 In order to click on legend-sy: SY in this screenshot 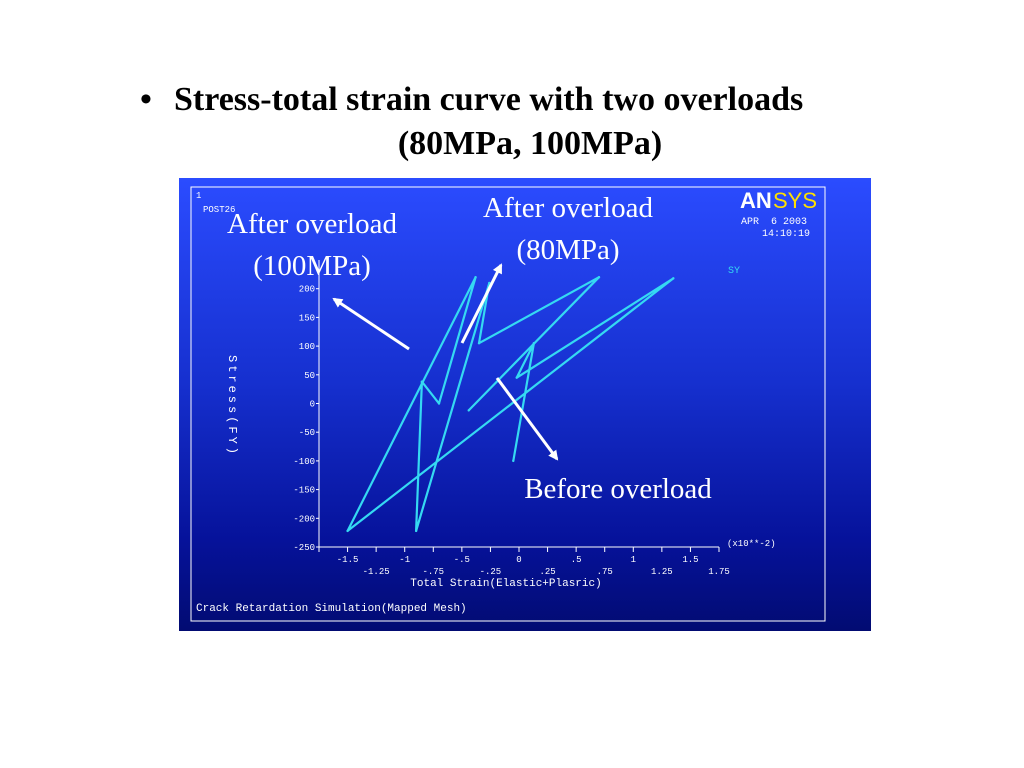, I will do `click(734, 271)`.